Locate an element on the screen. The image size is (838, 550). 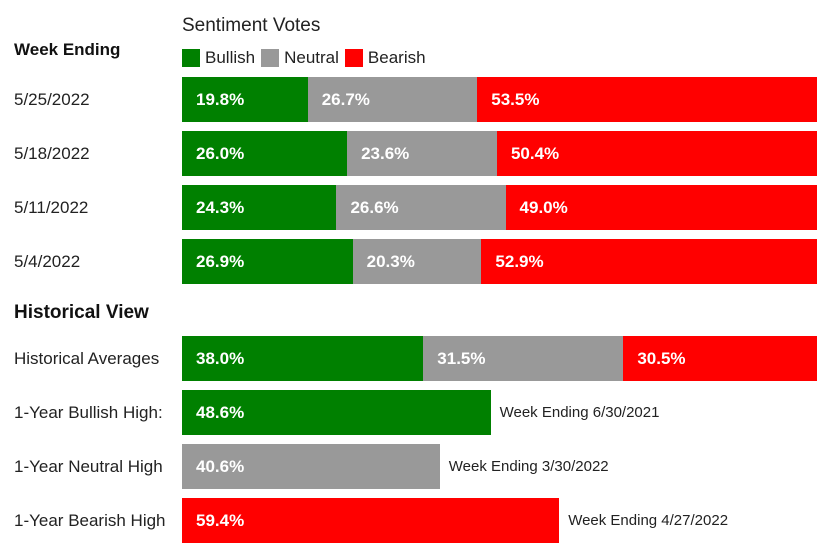
legend: Bullish Neutral Bearish is located at coordinates (307, 58).